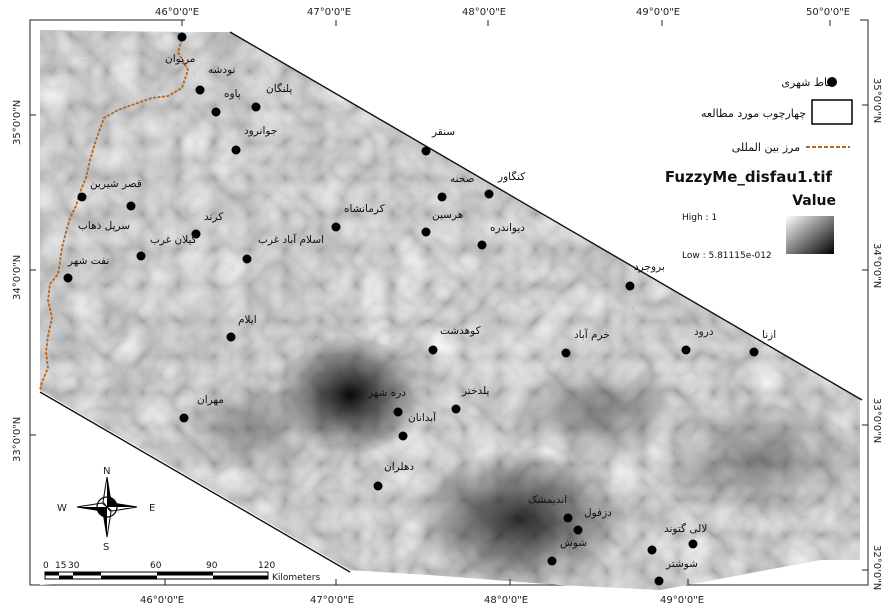 Image resolution: width=889 pixels, height=614 pixels. Describe the element at coordinates (520, 520) in the screenshot. I see `dark-zone-andimeshk` at that location.